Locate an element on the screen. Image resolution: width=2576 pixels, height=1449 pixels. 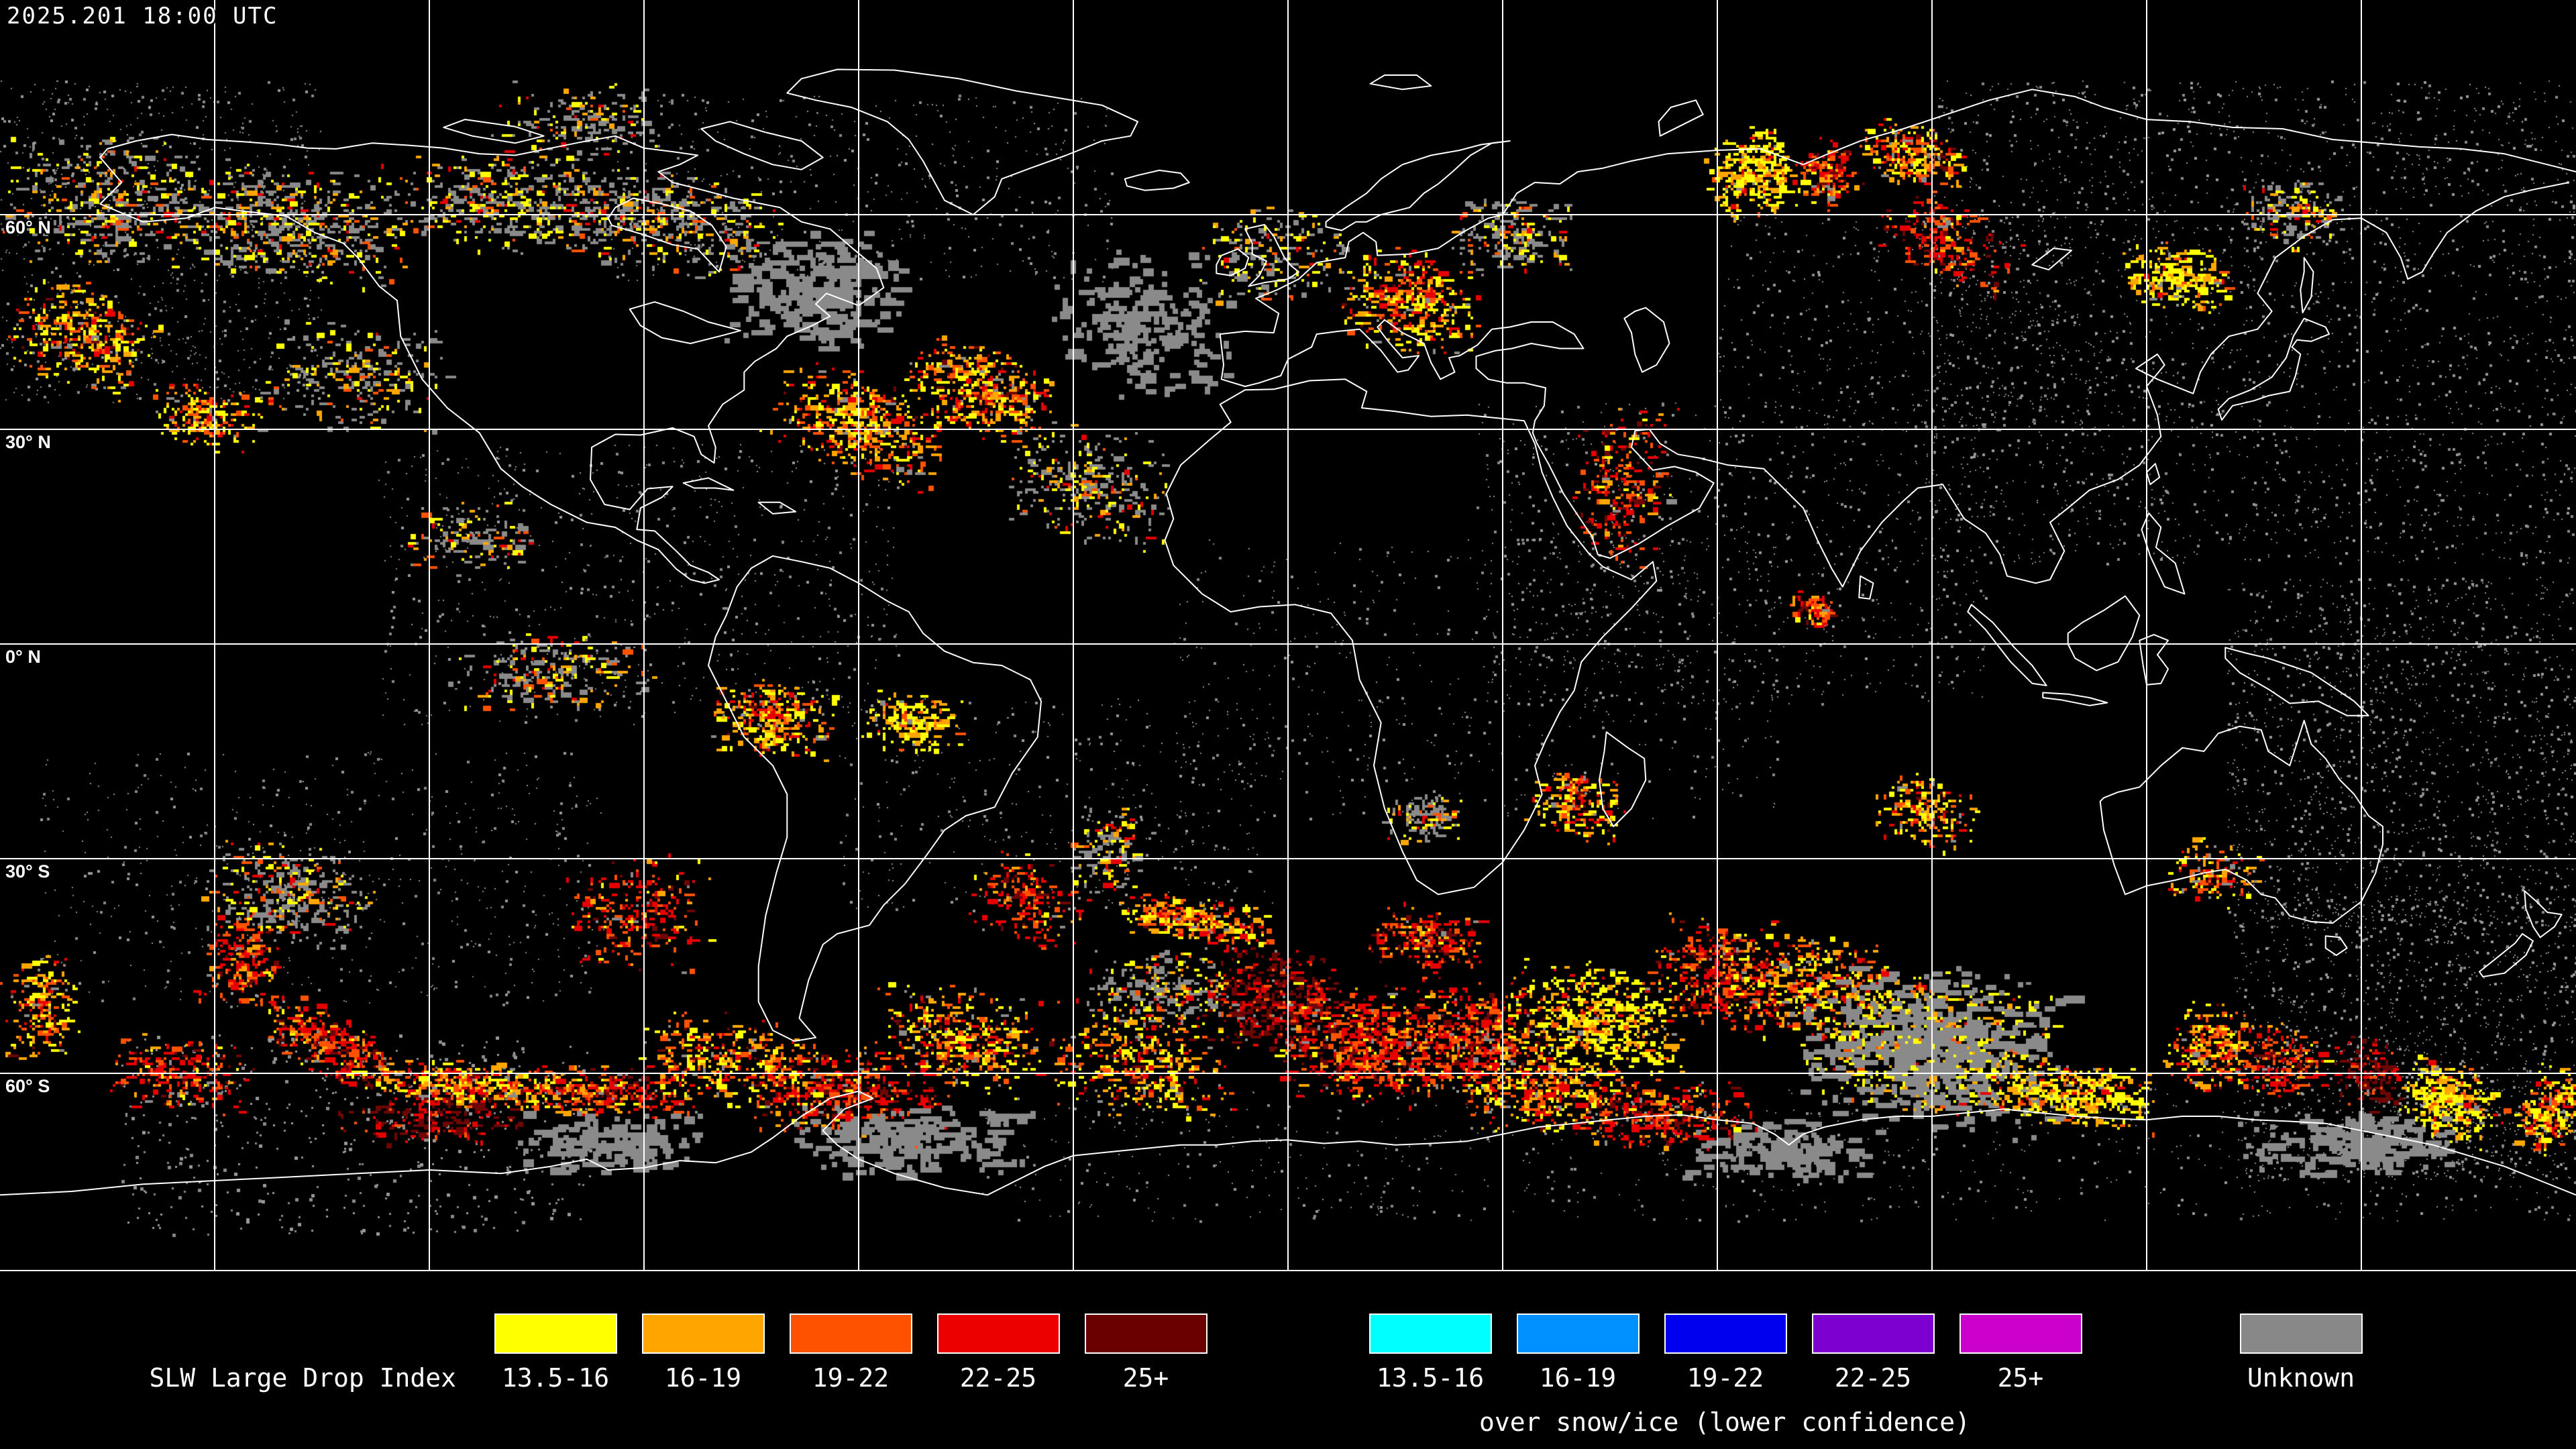
coastline-victoria-island is located at coordinates (494, 131).